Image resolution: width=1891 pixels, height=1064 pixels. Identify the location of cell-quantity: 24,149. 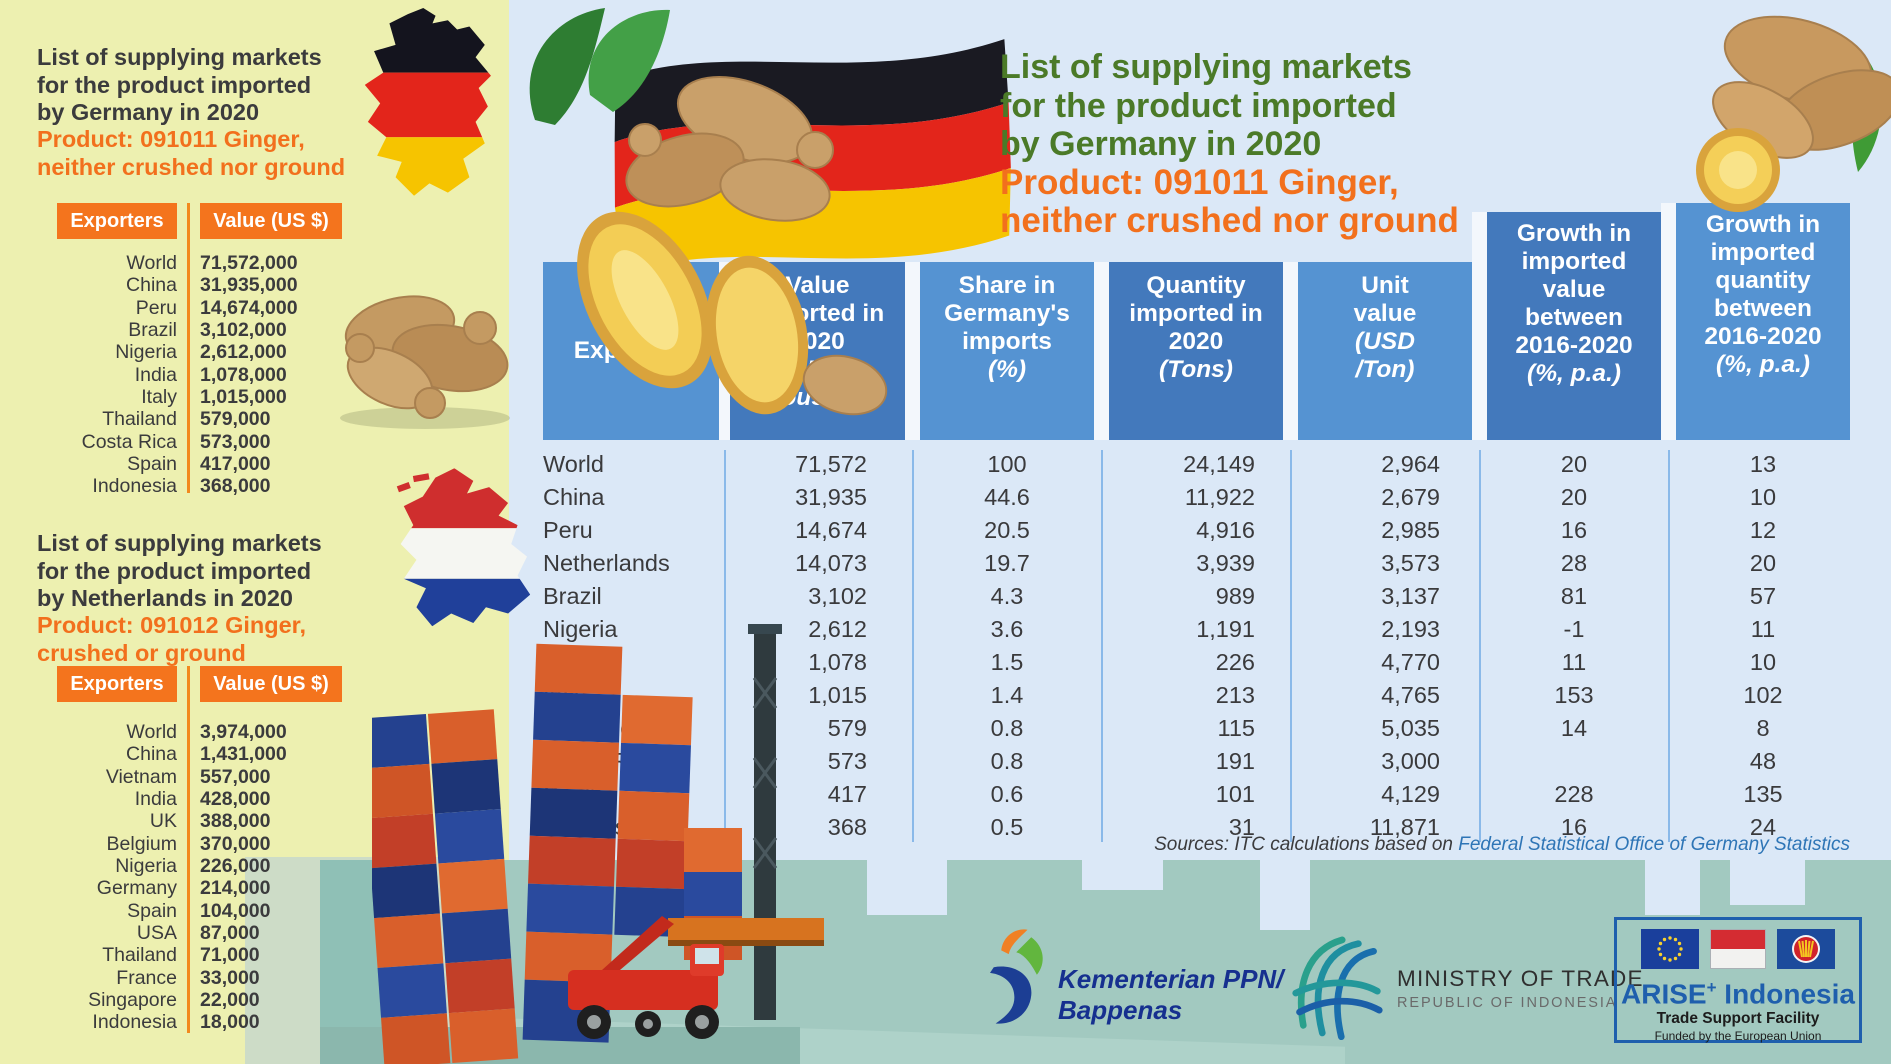
(1219, 464).